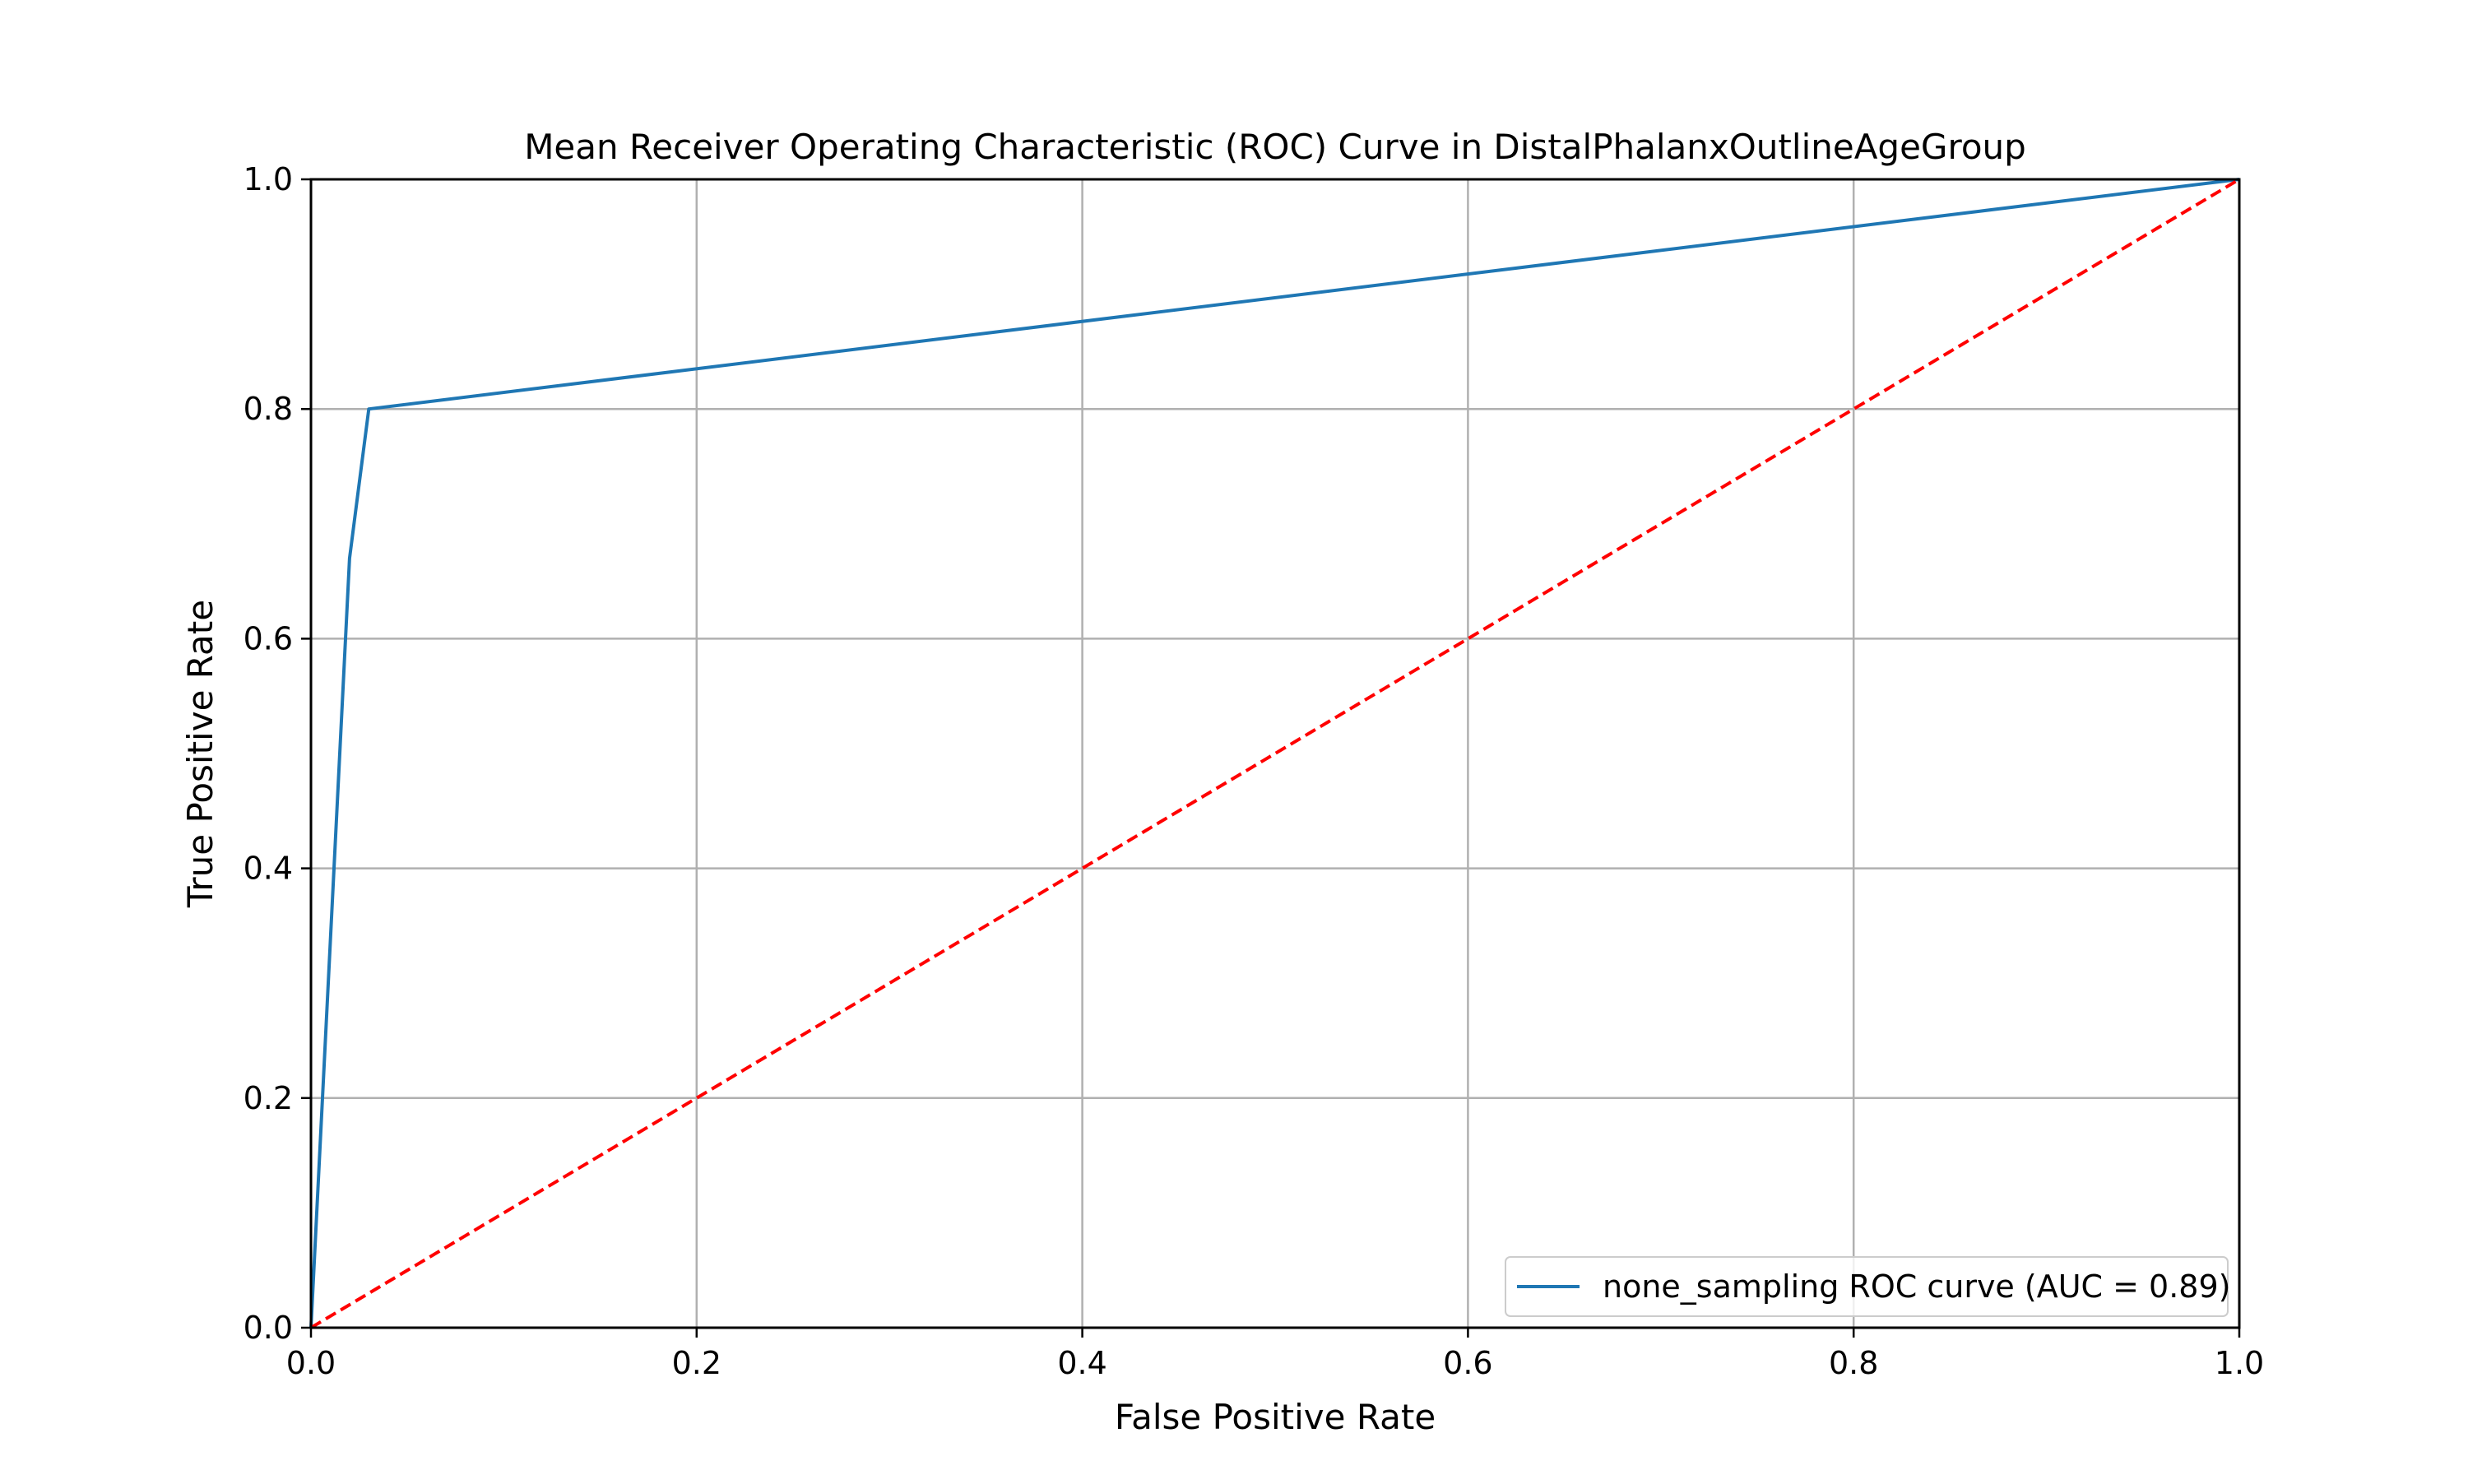 Image resolution: width=2468 pixels, height=1484 pixels. What do you see at coordinates (1917, 1286) in the screenshot?
I see `legend-label: none_sampling ROC curve (AUC = 0.89)` at bounding box center [1917, 1286].